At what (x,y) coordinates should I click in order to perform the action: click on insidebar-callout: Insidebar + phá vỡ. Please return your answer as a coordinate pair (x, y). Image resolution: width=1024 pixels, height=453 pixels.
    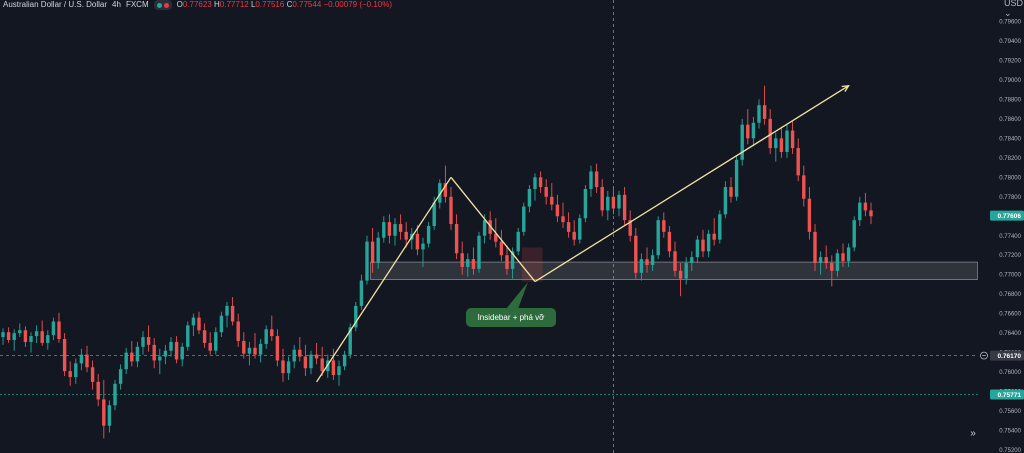
    Looking at the image, I should click on (511, 317).